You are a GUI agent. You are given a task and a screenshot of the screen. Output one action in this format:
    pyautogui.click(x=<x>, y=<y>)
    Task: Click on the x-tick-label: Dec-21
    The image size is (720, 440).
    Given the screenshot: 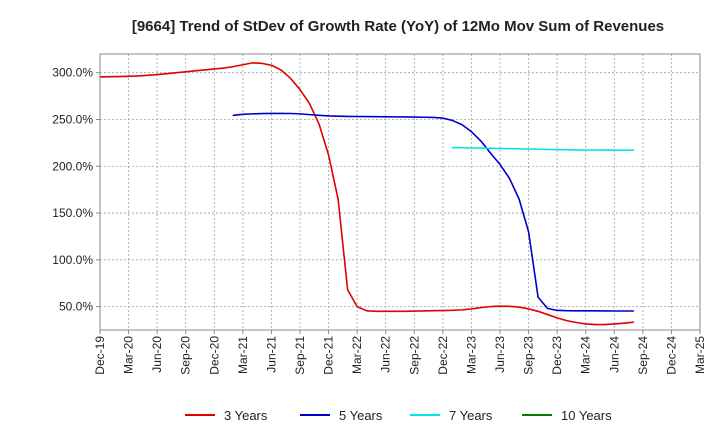 What is the action you would take?
    pyautogui.click(x=329, y=355)
    